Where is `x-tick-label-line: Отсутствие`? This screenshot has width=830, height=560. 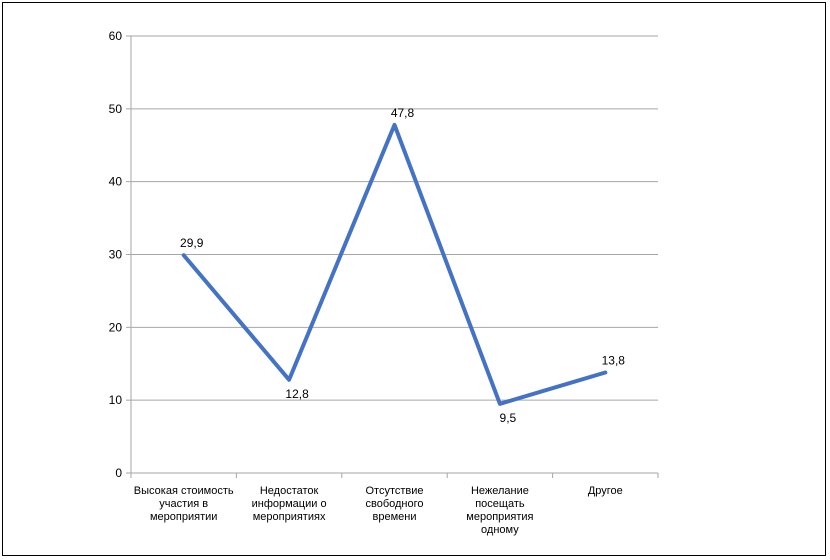
x-tick-label-line: Отсутствие is located at coordinates (394, 491).